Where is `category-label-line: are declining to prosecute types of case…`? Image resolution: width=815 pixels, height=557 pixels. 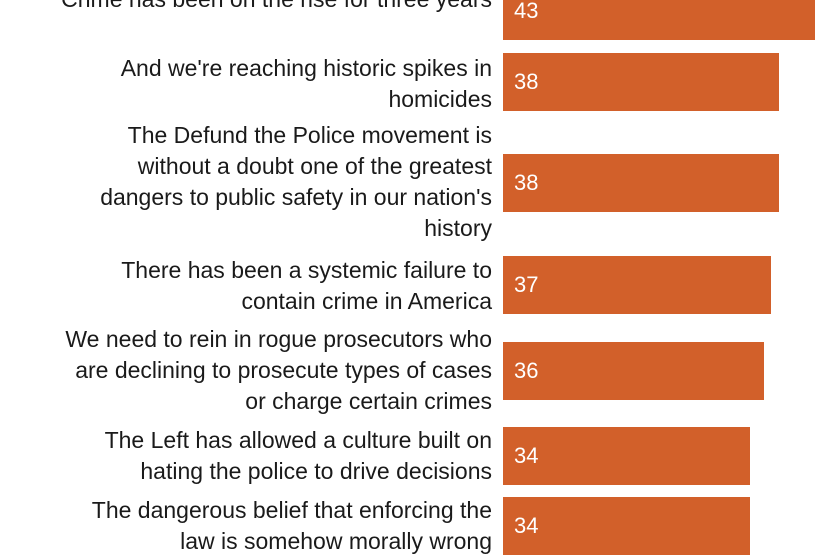 category-label-line: are declining to prosecute types of case… is located at coordinates (283, 370).